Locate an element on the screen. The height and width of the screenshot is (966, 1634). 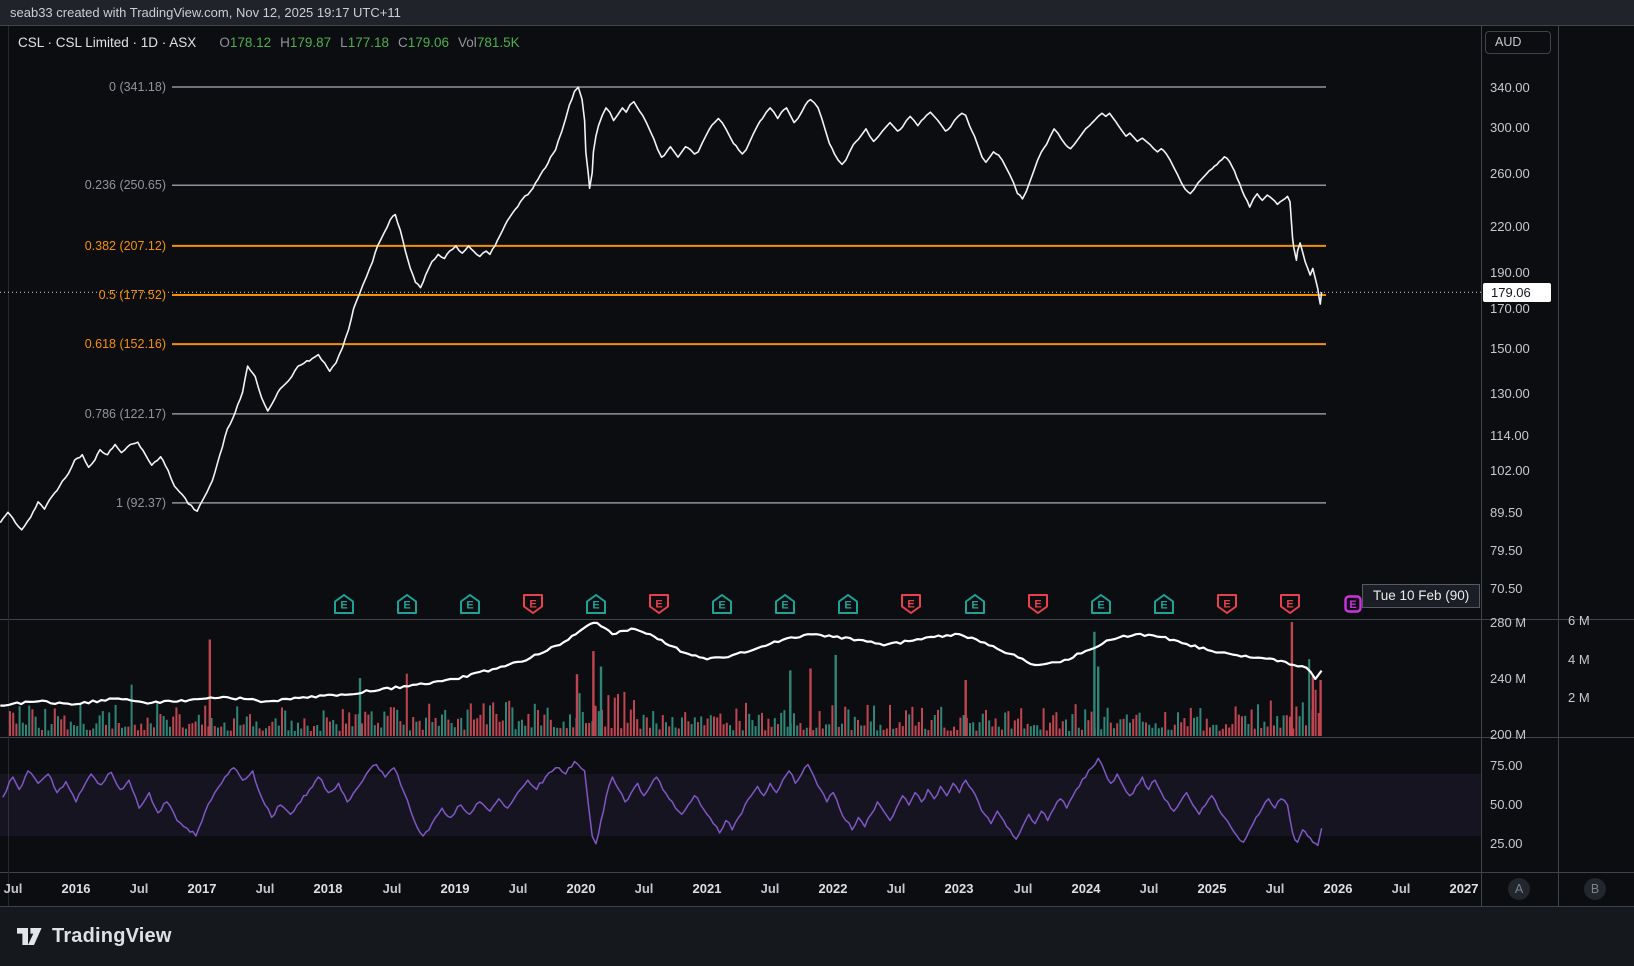
earnings-tooltip: Tue 10 Feb (90) is located at coordinates (1421, 596).